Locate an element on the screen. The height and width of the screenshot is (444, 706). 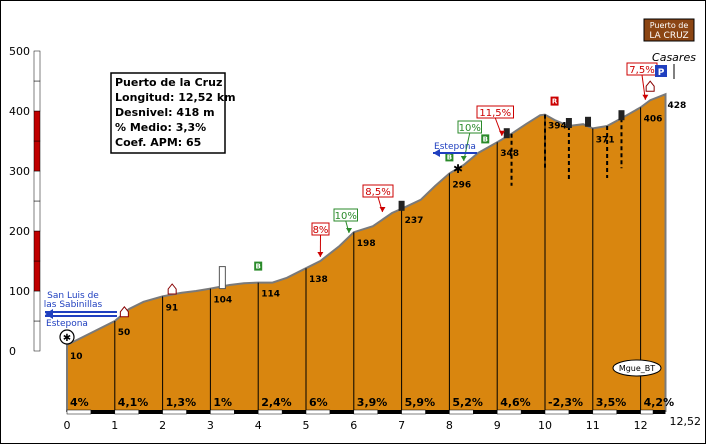
y-tick-label: 0 is located at coordinates (12, 351).